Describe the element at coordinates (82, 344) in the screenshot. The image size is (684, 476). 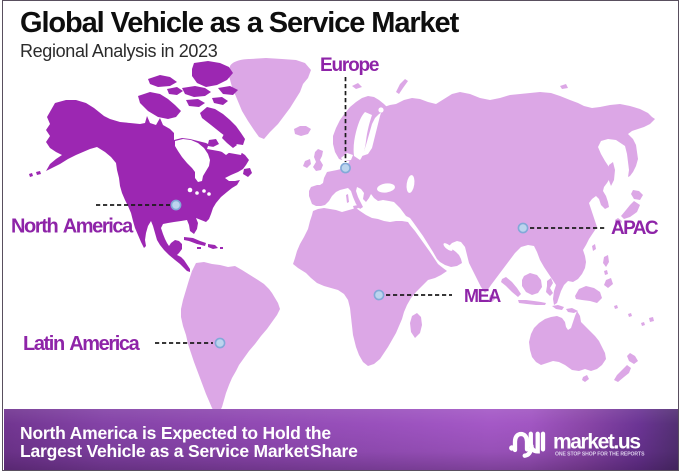
I see `svg-text: Latin America` at that location.